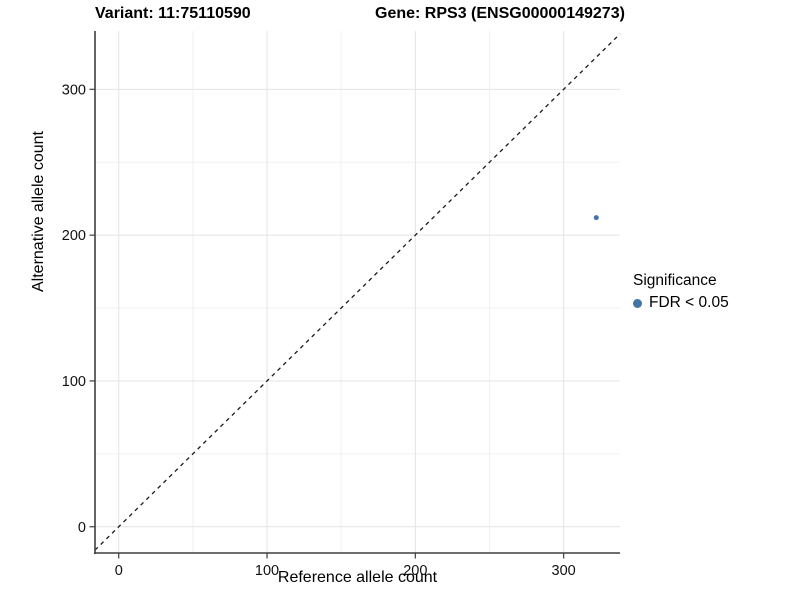 The height and width of the screenshot is (600, 800). Describe the element at coordinates (675, 280) in the screenshot. I see `legend-title: Significance` at that location.